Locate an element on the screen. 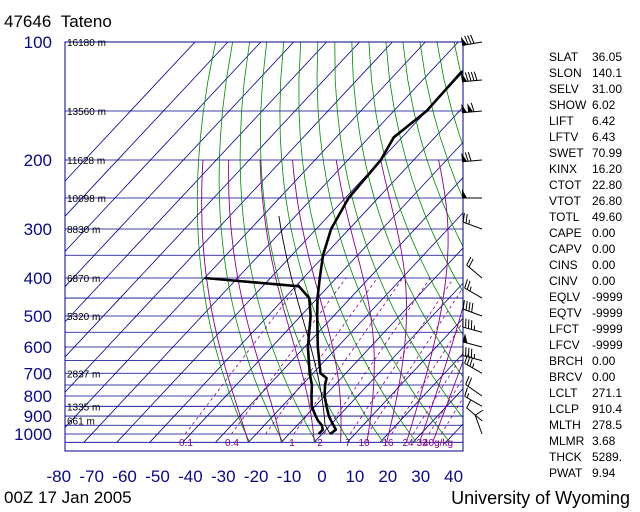 The width and height of the screenshot is (640, 512). index-value: 31.00 is located at coordinates (607, 89).